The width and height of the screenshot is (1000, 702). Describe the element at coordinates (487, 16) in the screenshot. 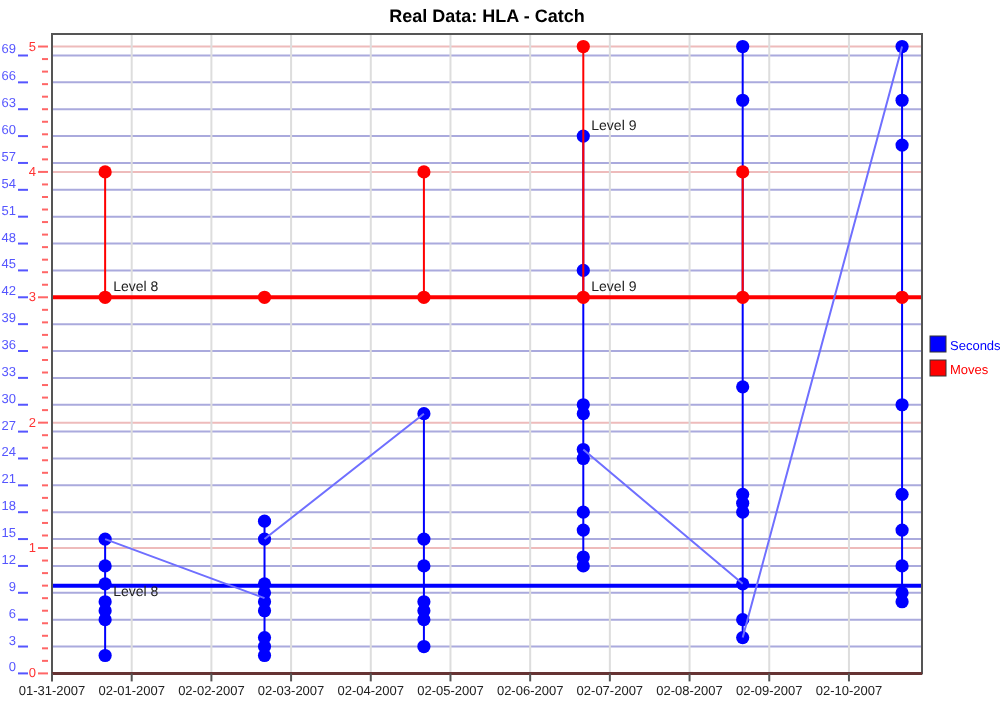

I see `chart-title: Real Data: HLA - Catch` at that location.